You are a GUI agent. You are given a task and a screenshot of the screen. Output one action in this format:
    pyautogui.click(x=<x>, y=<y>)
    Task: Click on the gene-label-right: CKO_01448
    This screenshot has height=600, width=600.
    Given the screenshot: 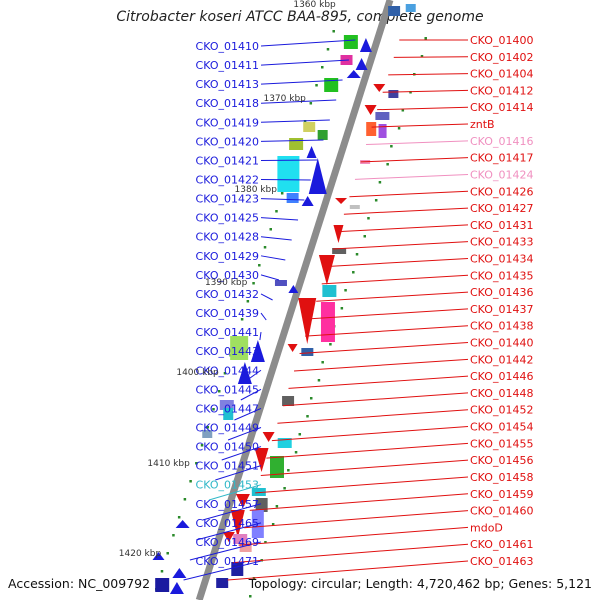 What is the action you would take?
    pyautogui.click(x=501, y=393)
    